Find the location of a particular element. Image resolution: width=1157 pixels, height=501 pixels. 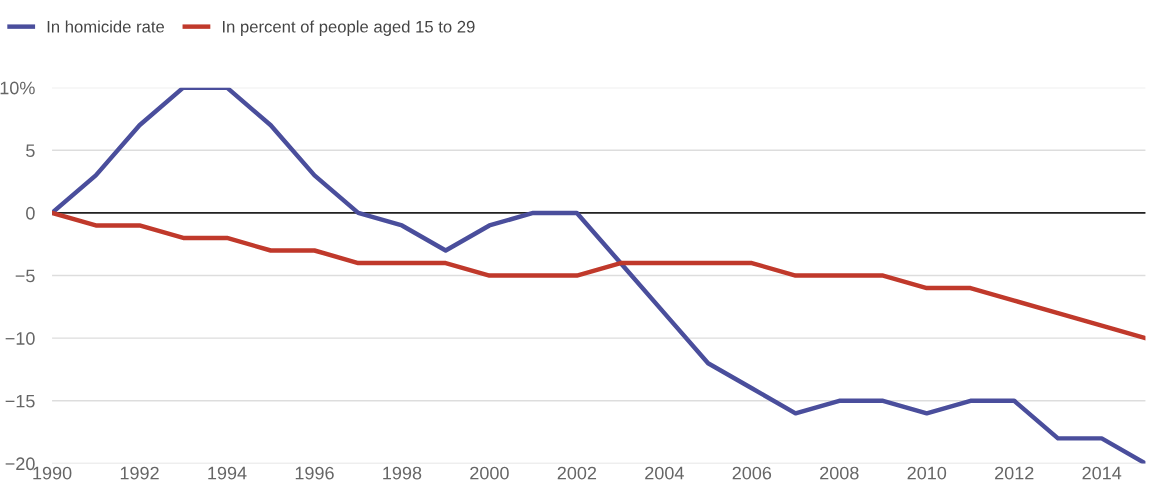

x-tick-label: 1998 is located at coordinates (402, 473).